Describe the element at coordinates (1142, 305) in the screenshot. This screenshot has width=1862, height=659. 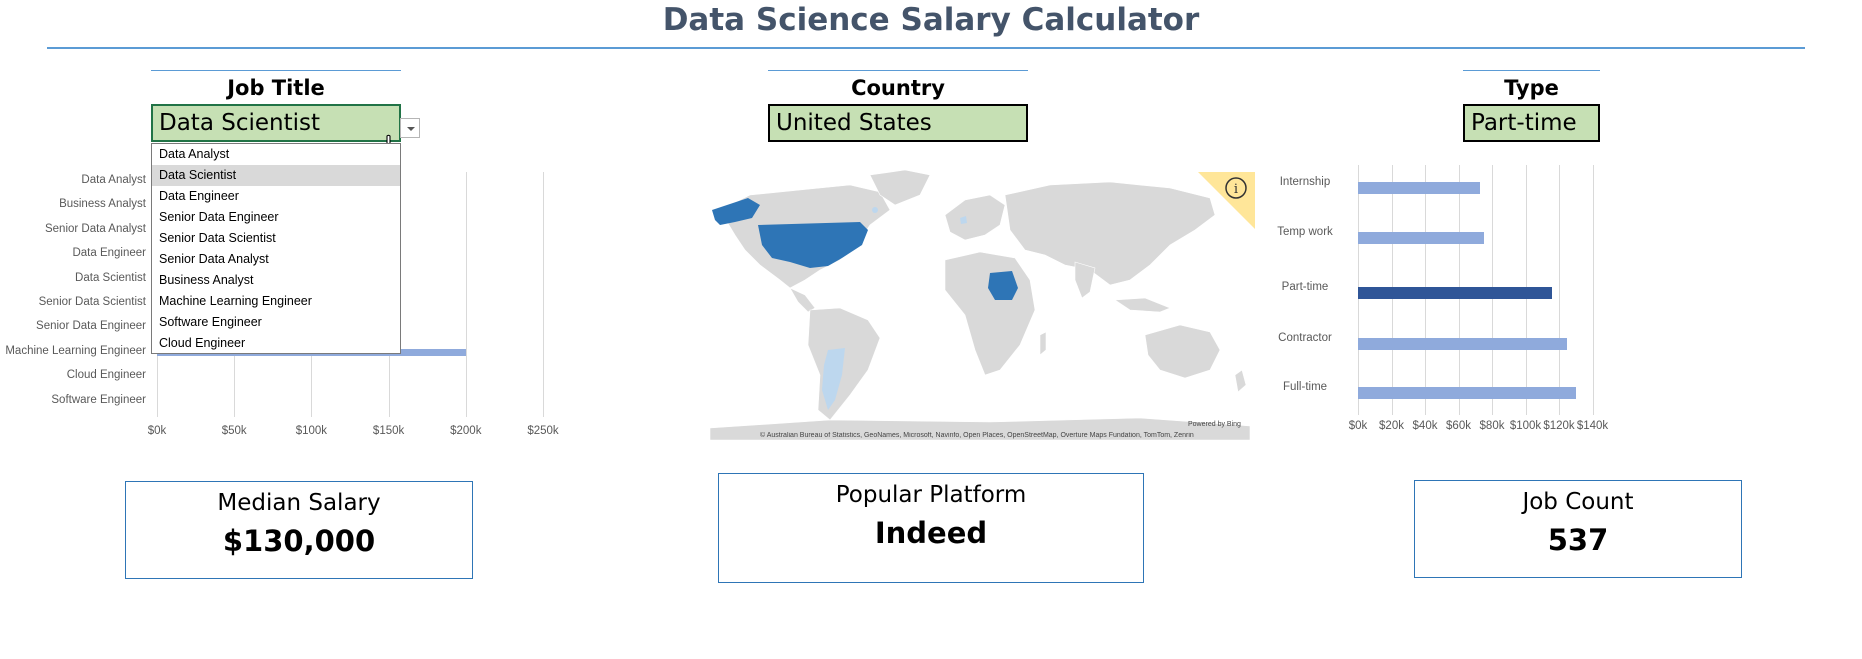
I see `map-indonesia` at that location.